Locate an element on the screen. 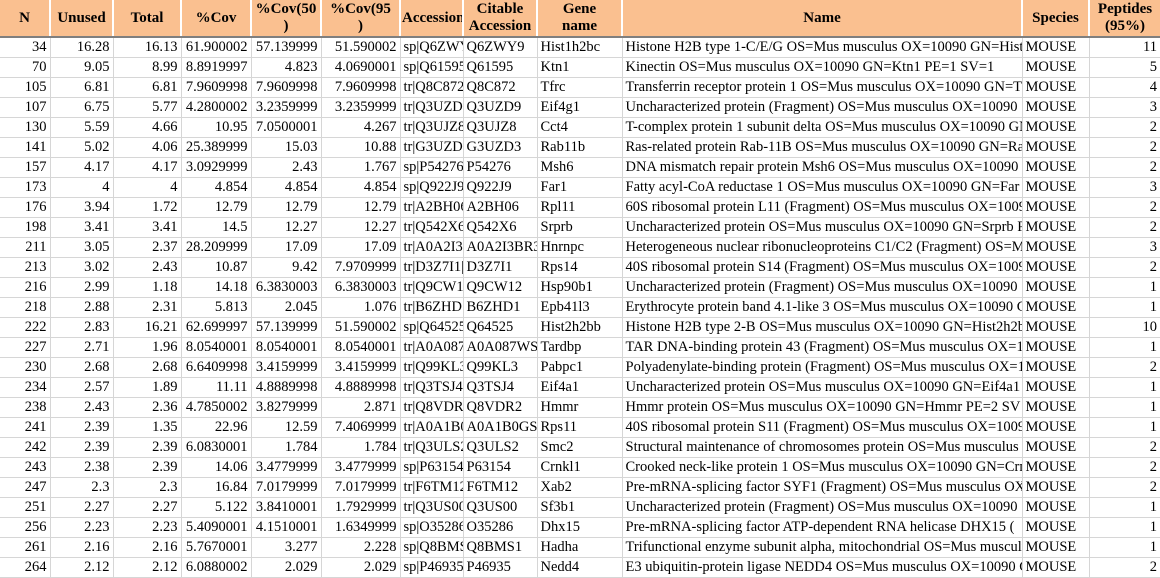  cell-pct-cov-95: 2.871 is located at coordinates (361, 407).